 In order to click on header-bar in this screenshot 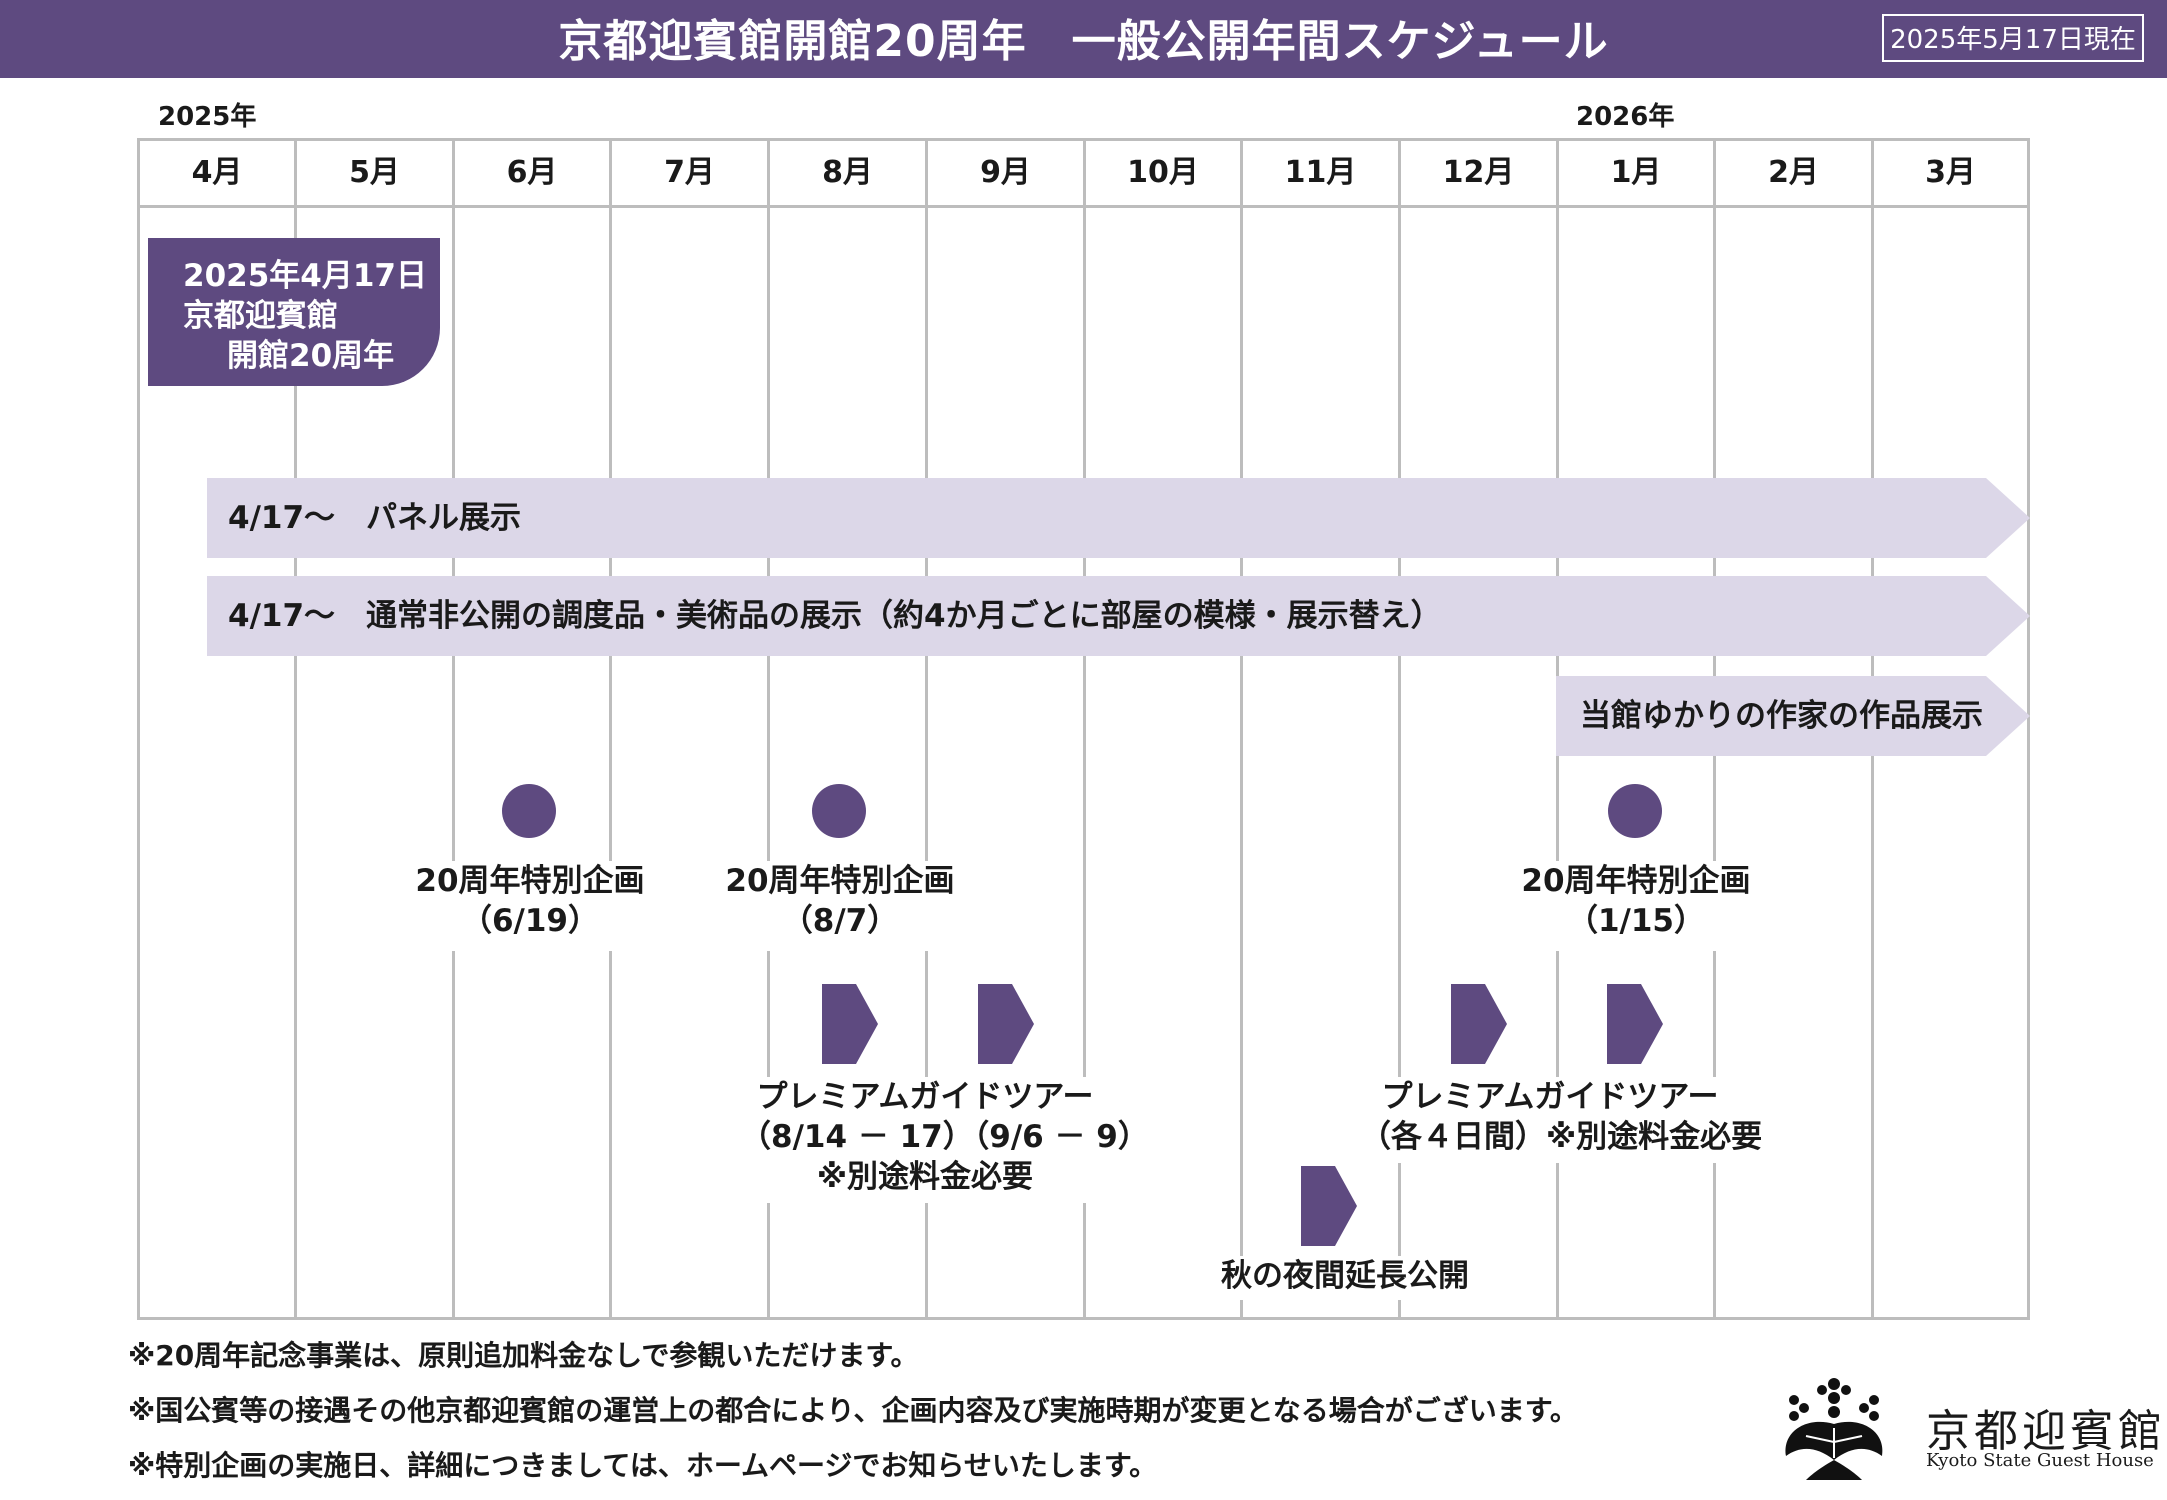, I will do `click(1083, 39)`.